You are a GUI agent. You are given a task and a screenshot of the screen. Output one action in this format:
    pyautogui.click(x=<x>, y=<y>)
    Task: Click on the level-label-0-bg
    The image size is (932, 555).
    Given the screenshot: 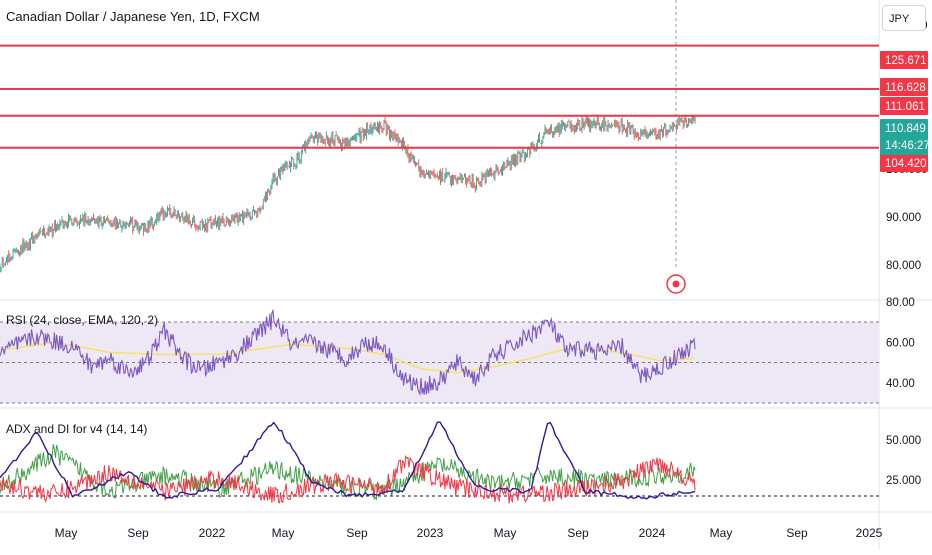 What is the action you would take?
    pyautogui.click(x=904, y=60)
    